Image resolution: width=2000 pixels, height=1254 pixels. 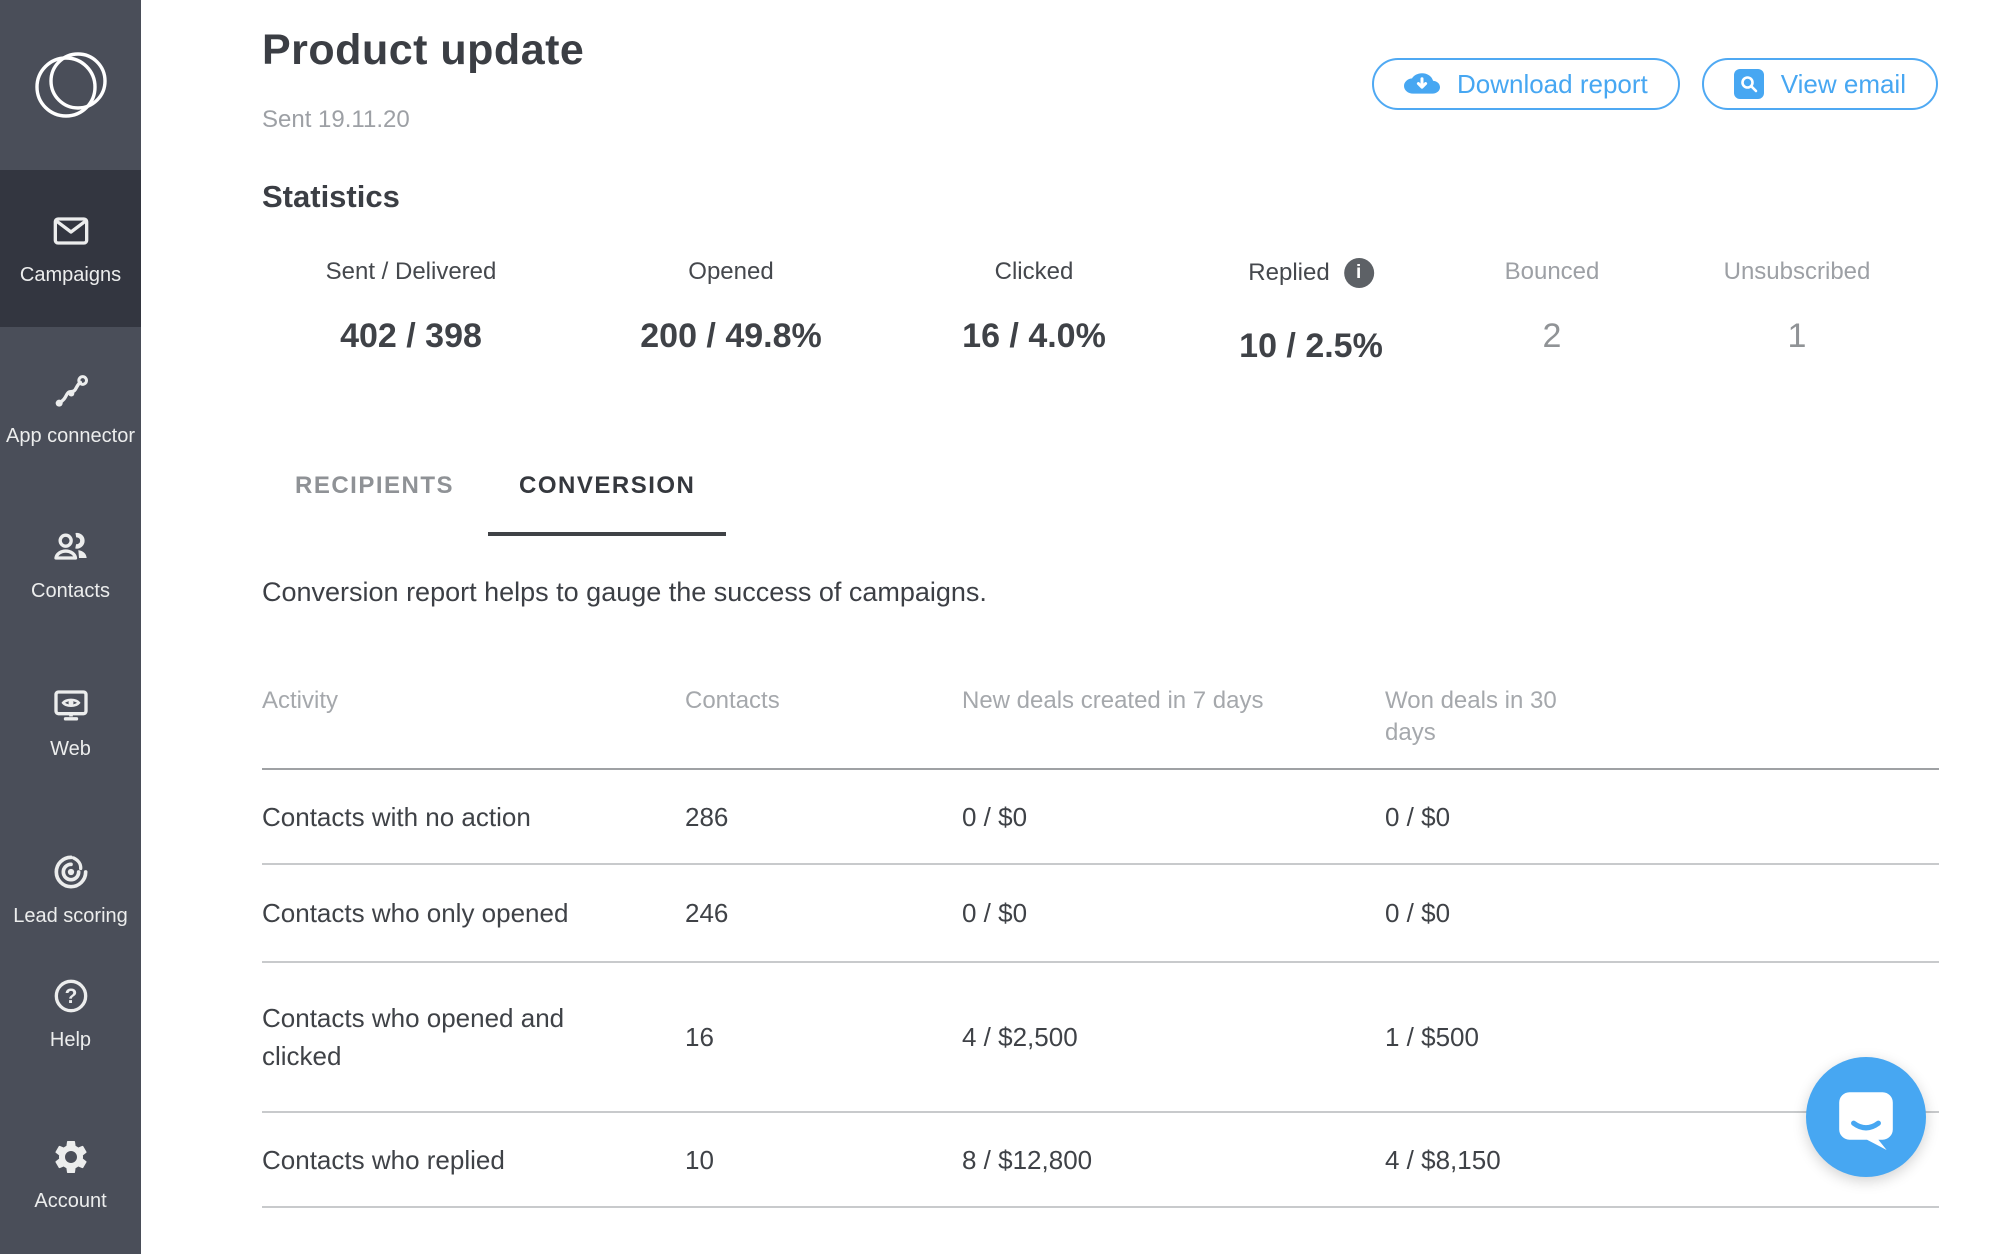 I want to click on stat-sent-delivered: Sent / Delivered 402 / 398, so click(x=411, y=307).